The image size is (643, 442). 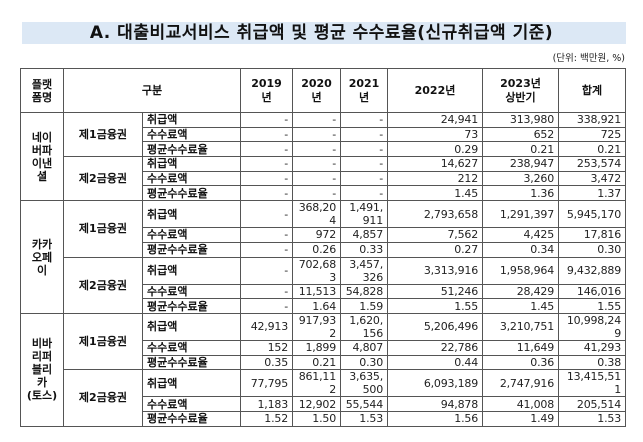 I want to click on table-row: 수수료액 152 1,899 4,807 22,786 11,649 41,293, so click(x=323, y=347).